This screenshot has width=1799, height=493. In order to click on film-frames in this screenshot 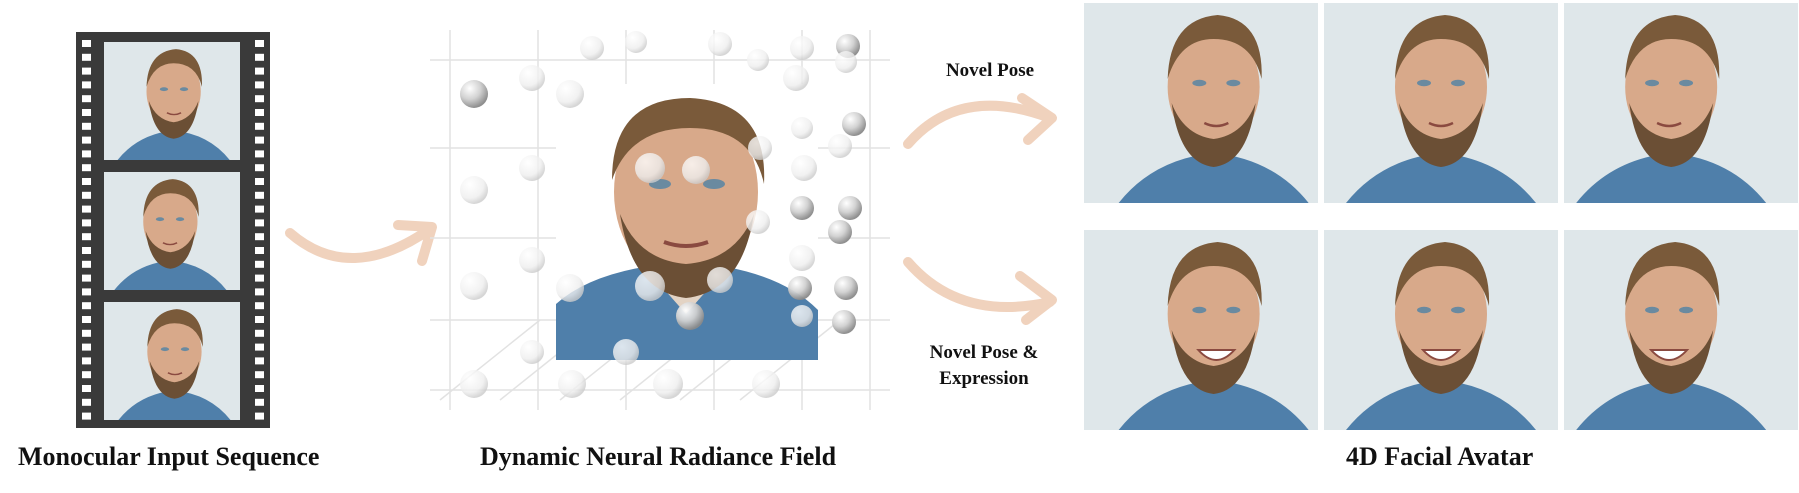, I will do `click(173, 230)`.